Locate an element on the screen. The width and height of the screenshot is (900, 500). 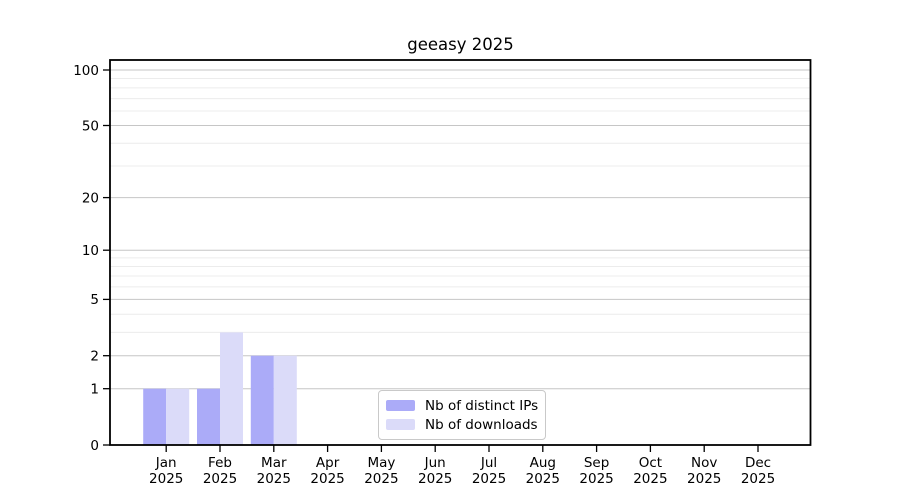
bar-distinct-ips-feb is located at coordinates (208, 416).